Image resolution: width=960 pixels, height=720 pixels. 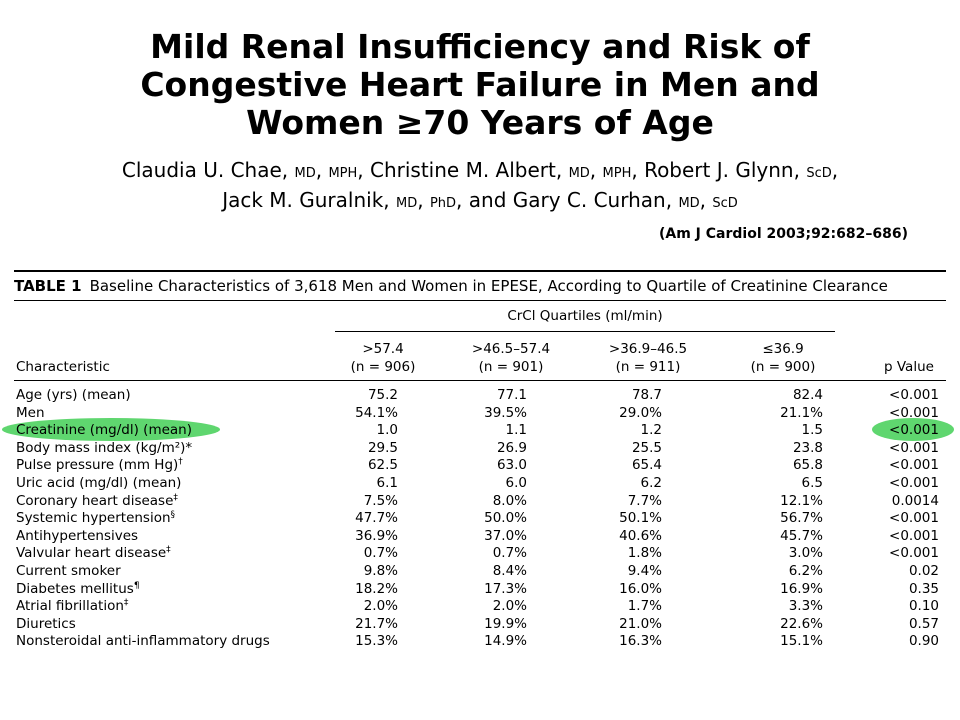 I want to click on row-label: Creatinine (mg/dl) (mean), so click(x=104, y=430).